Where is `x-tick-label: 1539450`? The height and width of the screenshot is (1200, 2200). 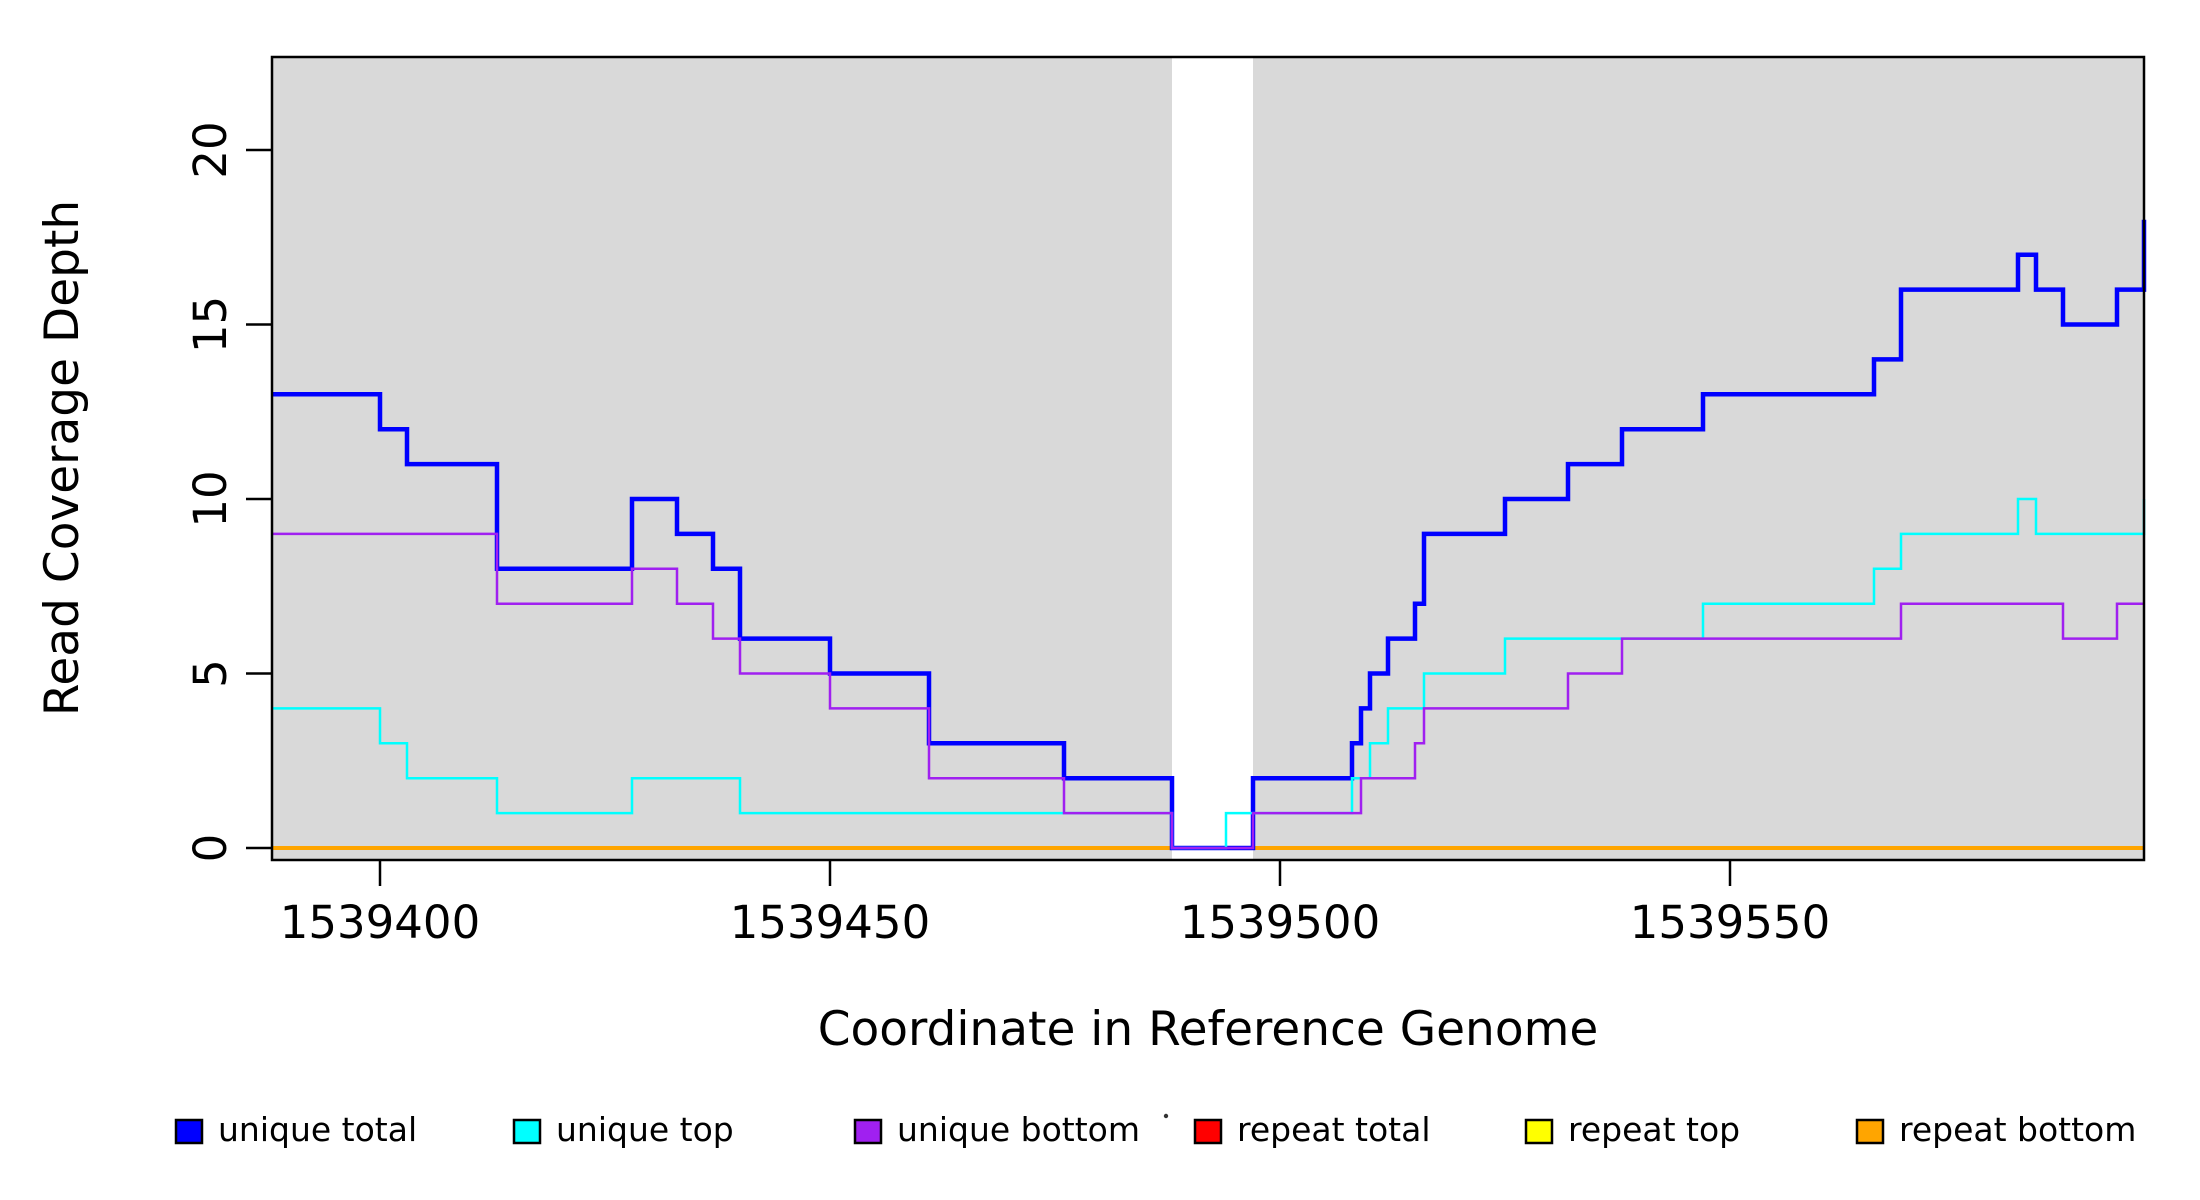 x-tick-label: 1539450 is located at coordinates (830, 922).